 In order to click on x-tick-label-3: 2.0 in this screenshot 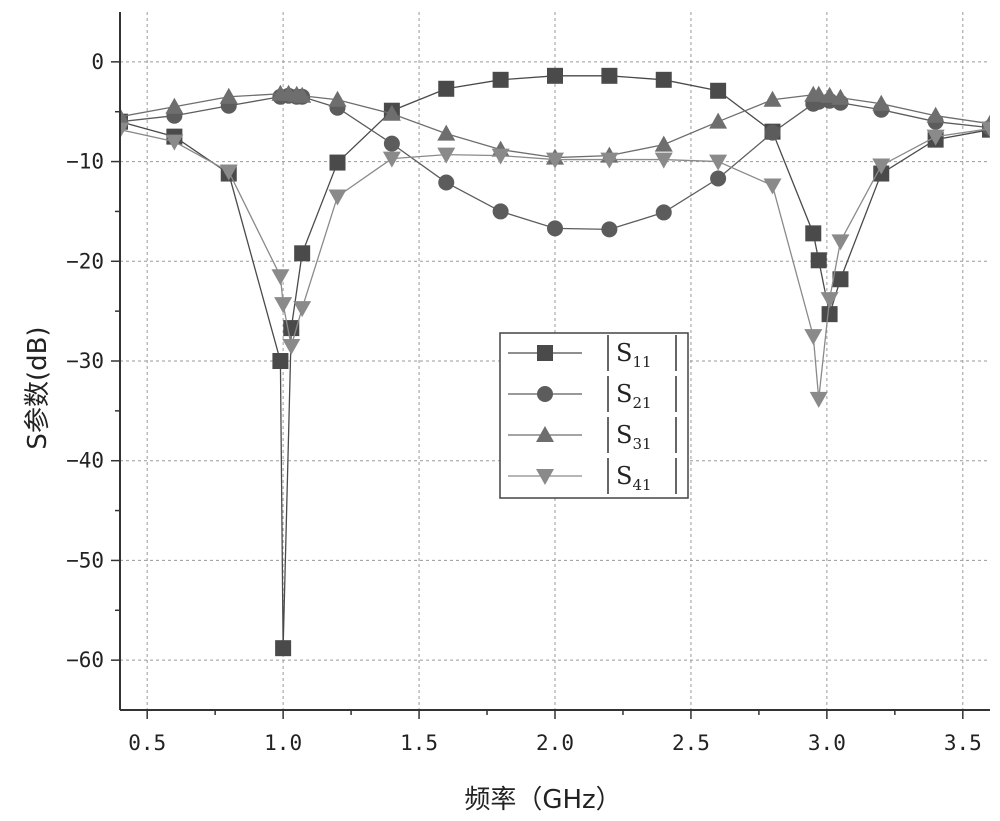, I will do `click(555, 743)`.